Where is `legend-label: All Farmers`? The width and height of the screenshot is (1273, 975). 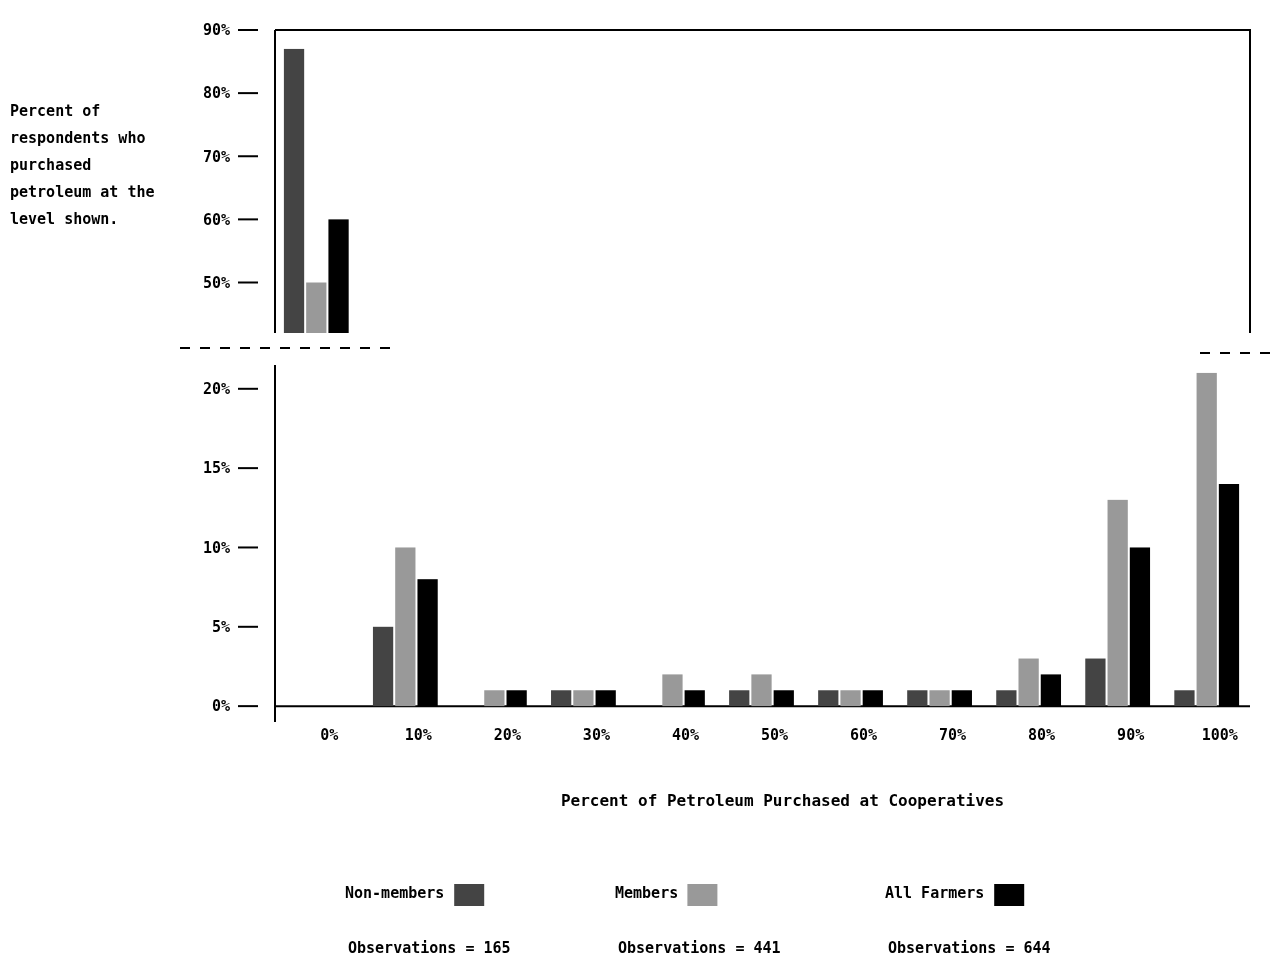
legend-label: All Farmers is located at coordinates (935, 893).